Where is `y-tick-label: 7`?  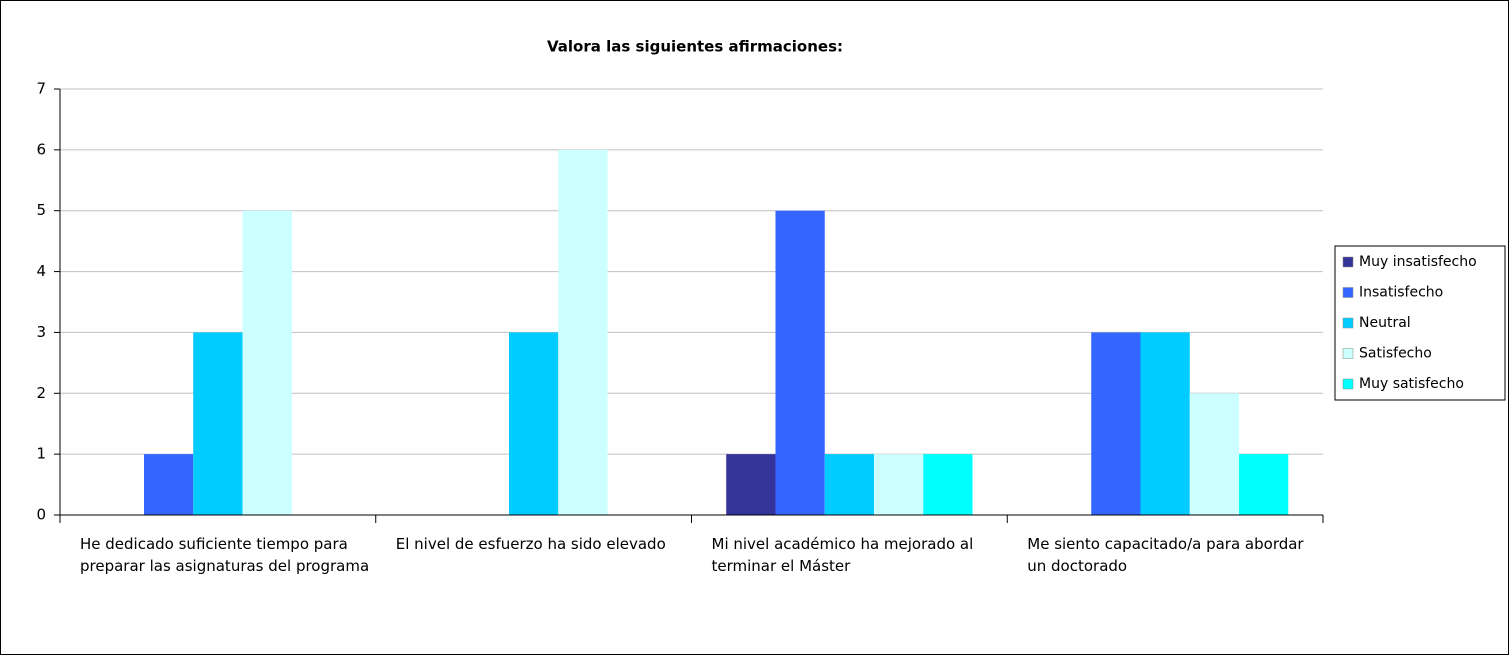 y-tick-label: 7 is located at coordinates (41, 89).